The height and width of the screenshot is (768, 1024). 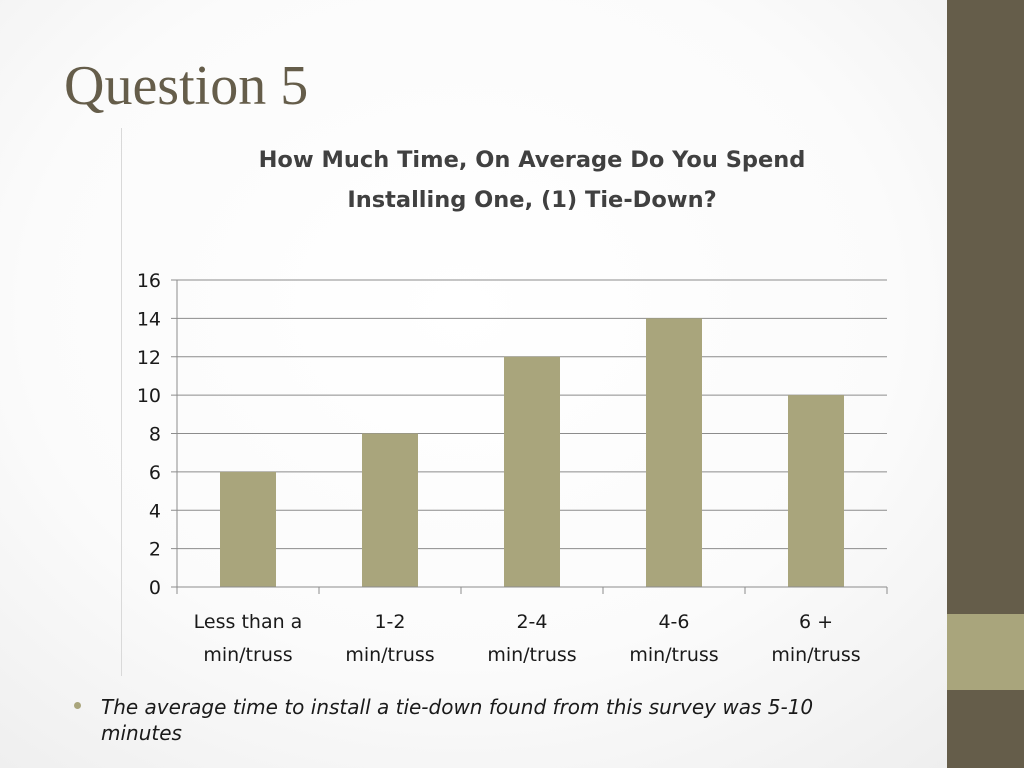 What do you see at coordinates (532, 160) in the screenshot?
I see `chart-title-line: How Much Time, On Average Do You Spend` at bounding box center [532, 160].